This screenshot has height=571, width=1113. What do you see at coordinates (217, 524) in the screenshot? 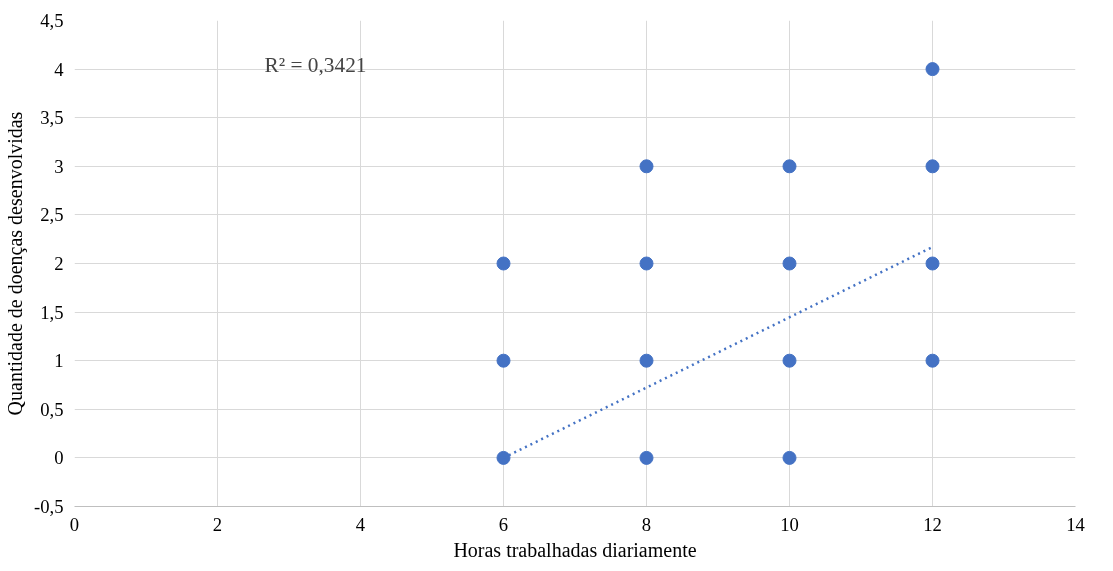
I see `x-tick-label: 2` at bounding box center [217, 524].